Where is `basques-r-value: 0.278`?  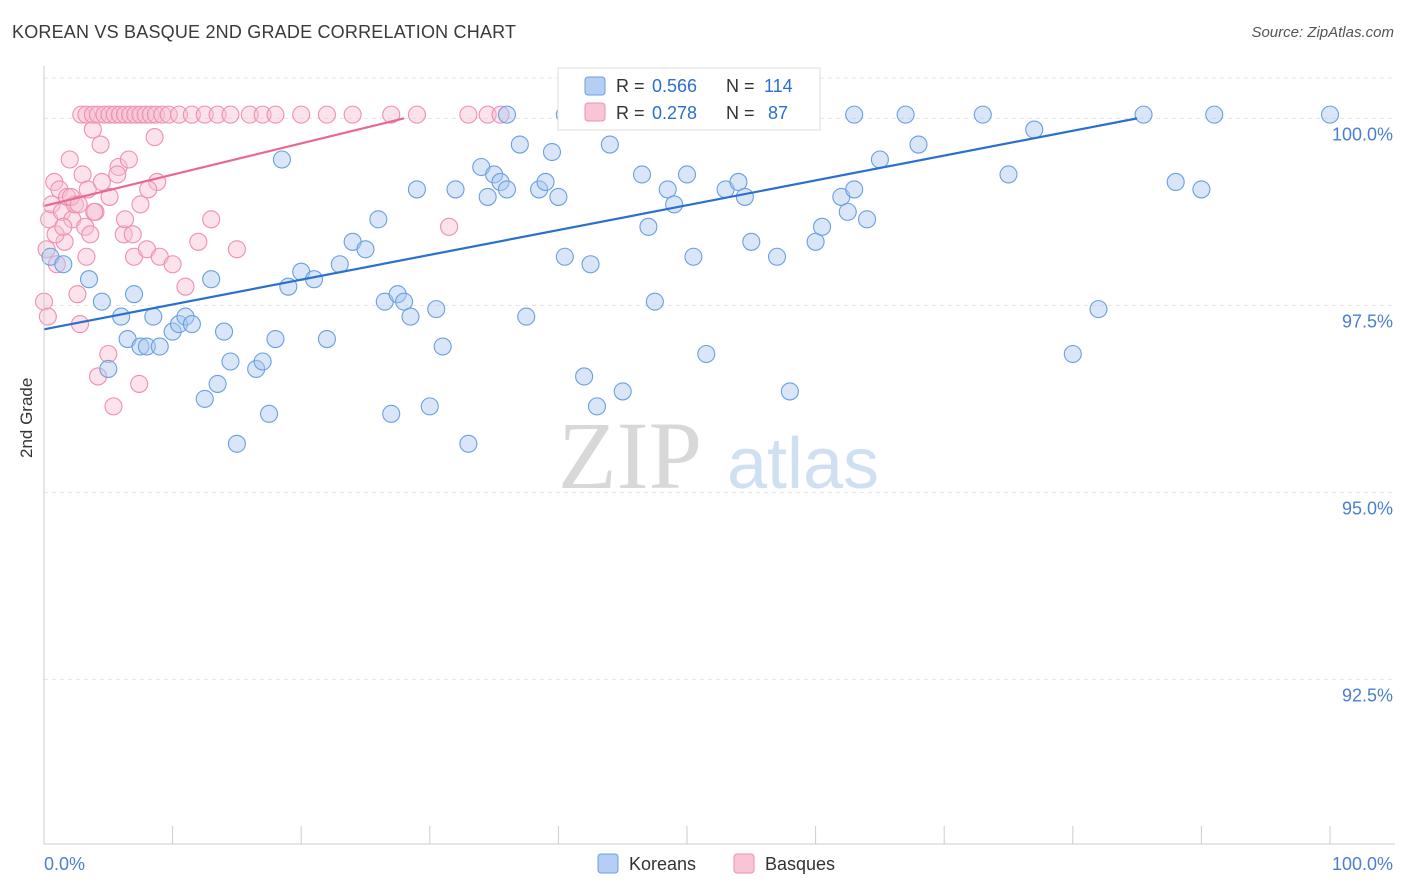 basques-r-value: 0.278 is located at coordinates (674, 113).